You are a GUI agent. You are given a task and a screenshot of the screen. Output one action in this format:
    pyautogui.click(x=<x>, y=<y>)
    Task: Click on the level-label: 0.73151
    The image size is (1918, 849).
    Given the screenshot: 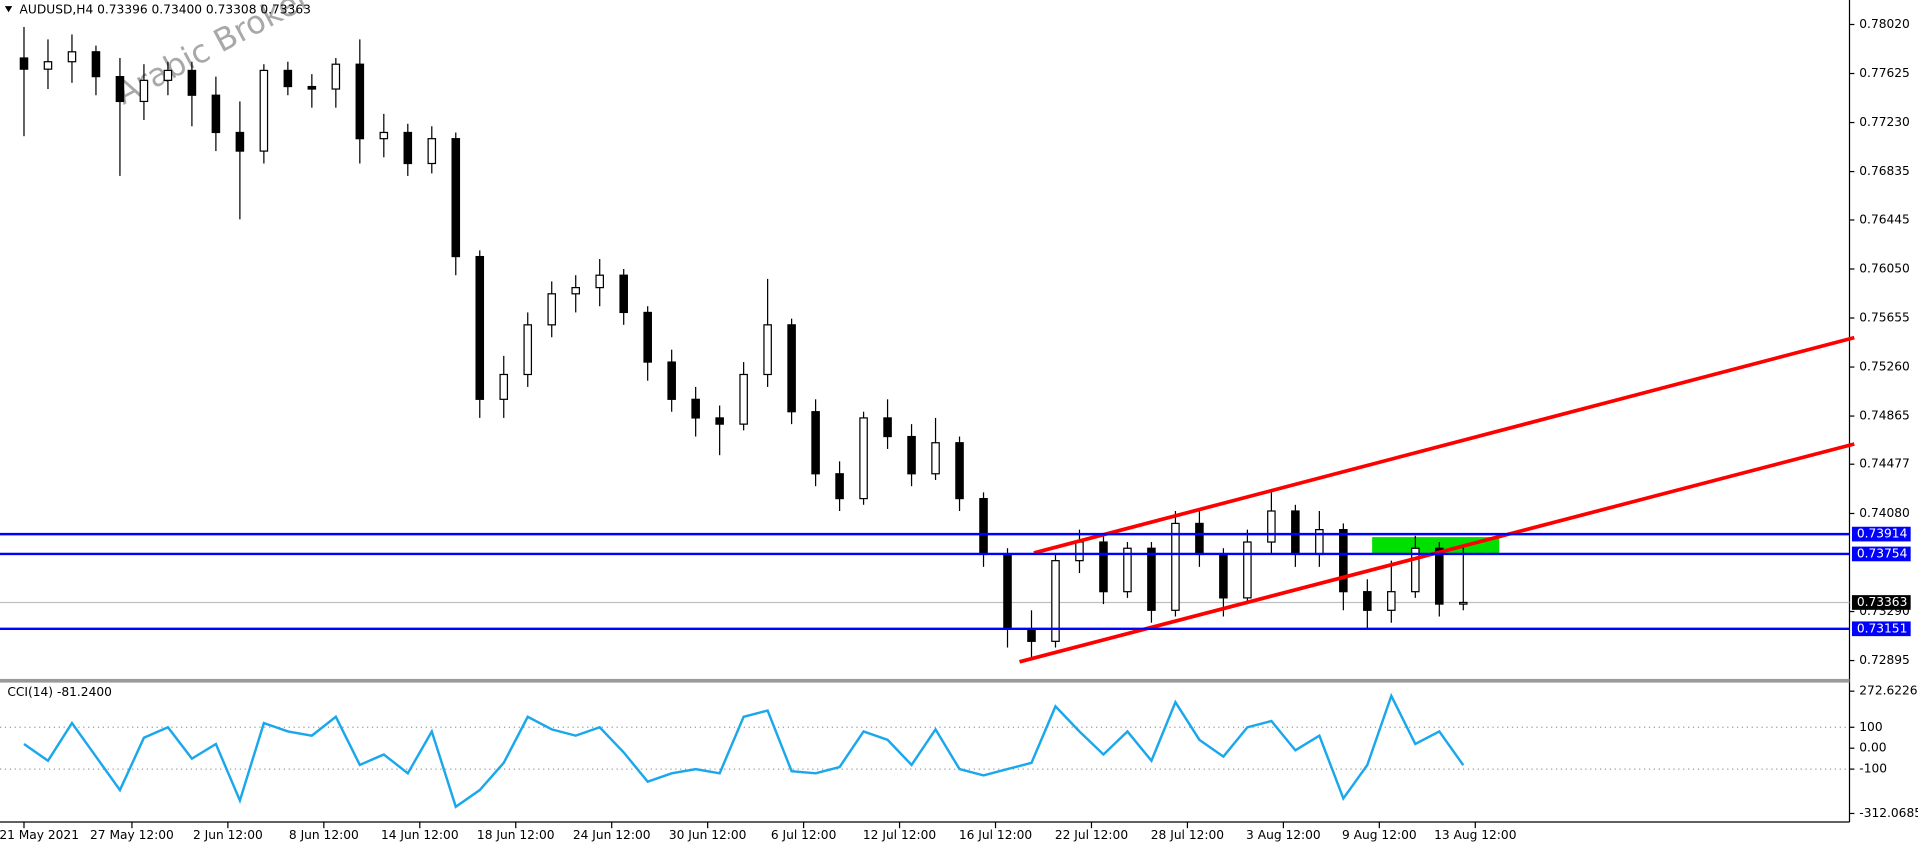 What is the action you would take?
    pyautogui.click(x=1882, y=628)
    